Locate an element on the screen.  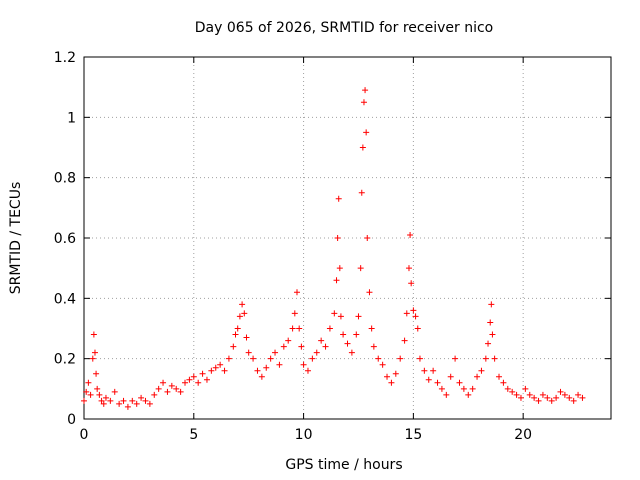
x-axis-label: GPS time / hours is located at coordinates (343, 465).